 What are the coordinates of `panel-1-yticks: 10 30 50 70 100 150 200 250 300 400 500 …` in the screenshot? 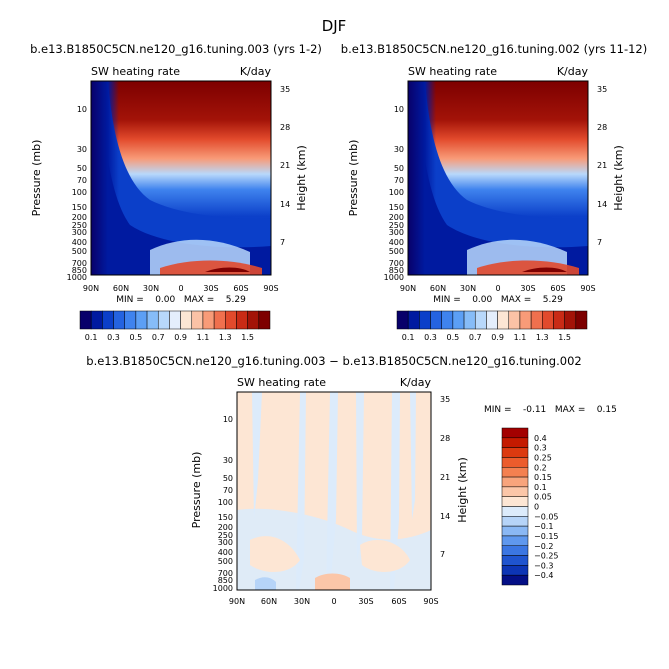 It's located at (77, 193).